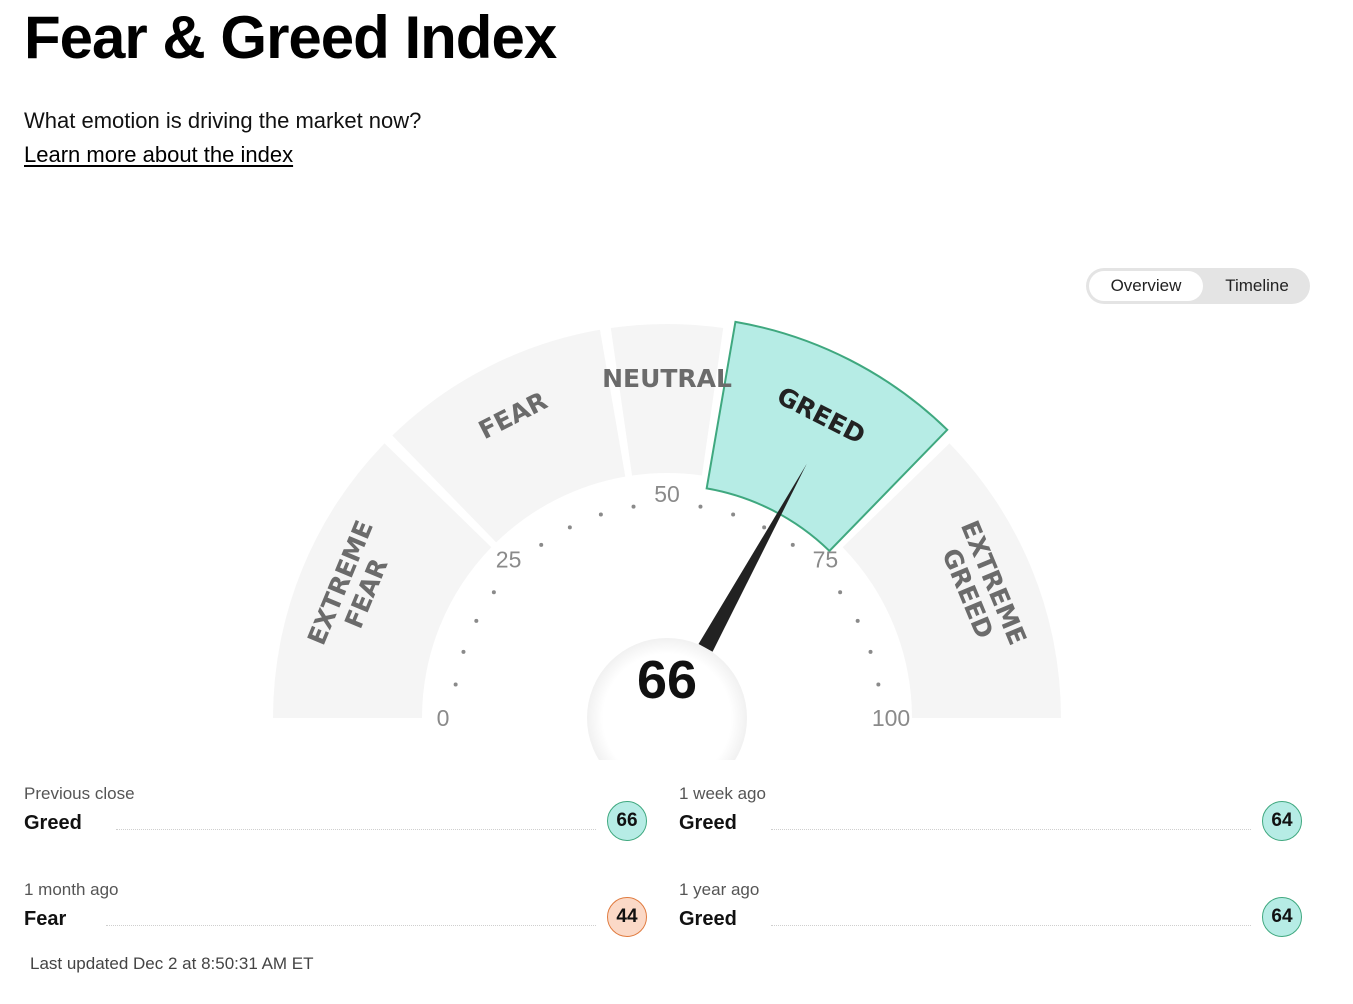 The width and height of the screenshot is (1353, 1004). Describe the element at coordinates (336, 912) in the screenshot. I see `history-1-month-ago: 1 month ago Fear 44` at that location.